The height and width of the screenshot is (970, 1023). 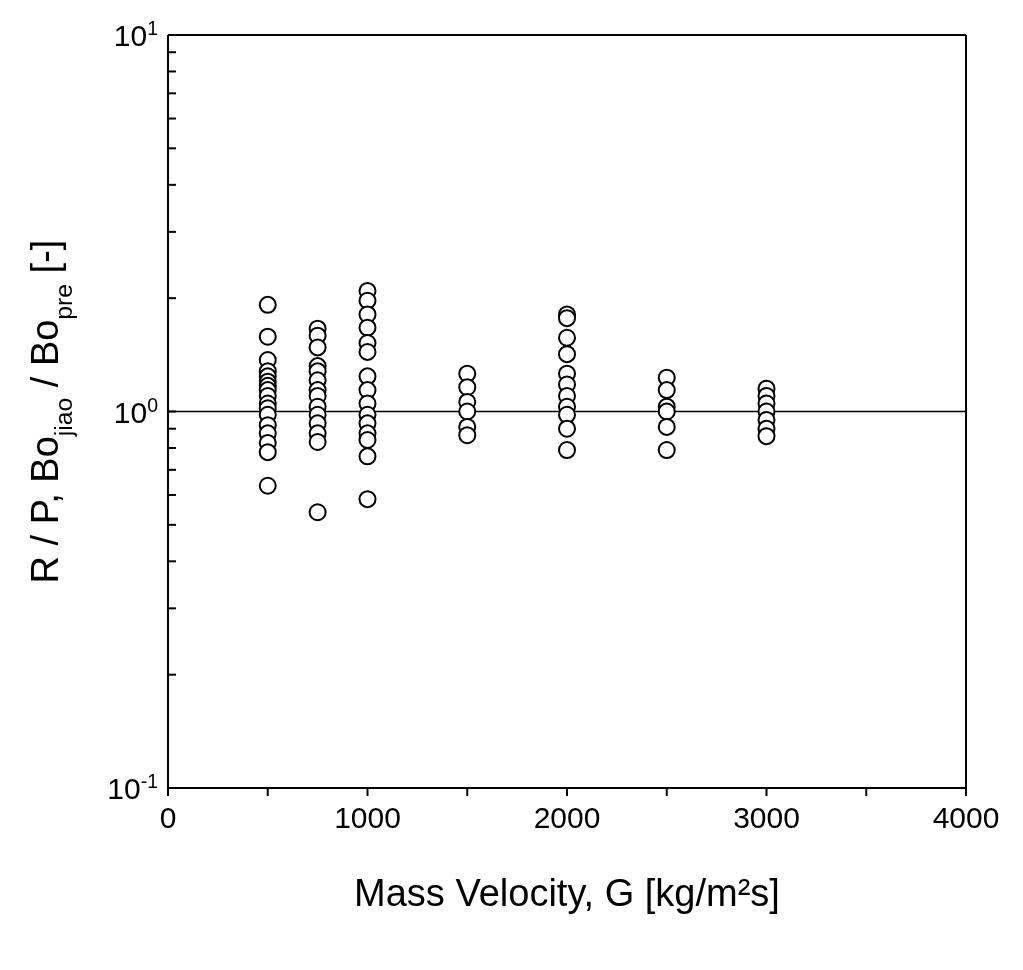 I want to click on x-tick-label: 2000, so click(x=567, y=817).